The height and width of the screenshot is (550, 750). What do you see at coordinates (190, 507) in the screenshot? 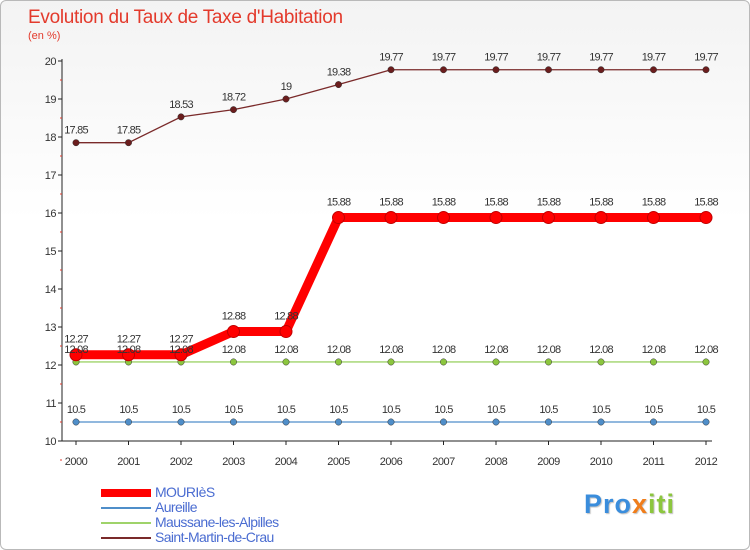
I see `legend-item-aureille: Aureille` at bounding box center [190, 507].